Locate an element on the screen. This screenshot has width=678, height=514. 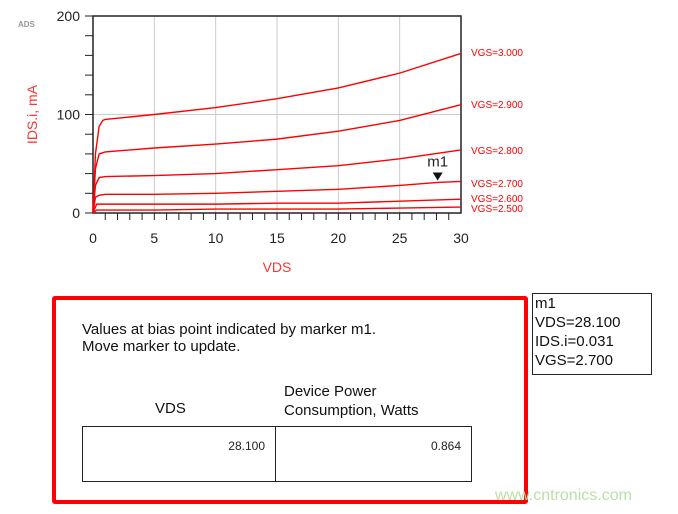
x-tick-label: 20 is located at coordinates (339, 238).